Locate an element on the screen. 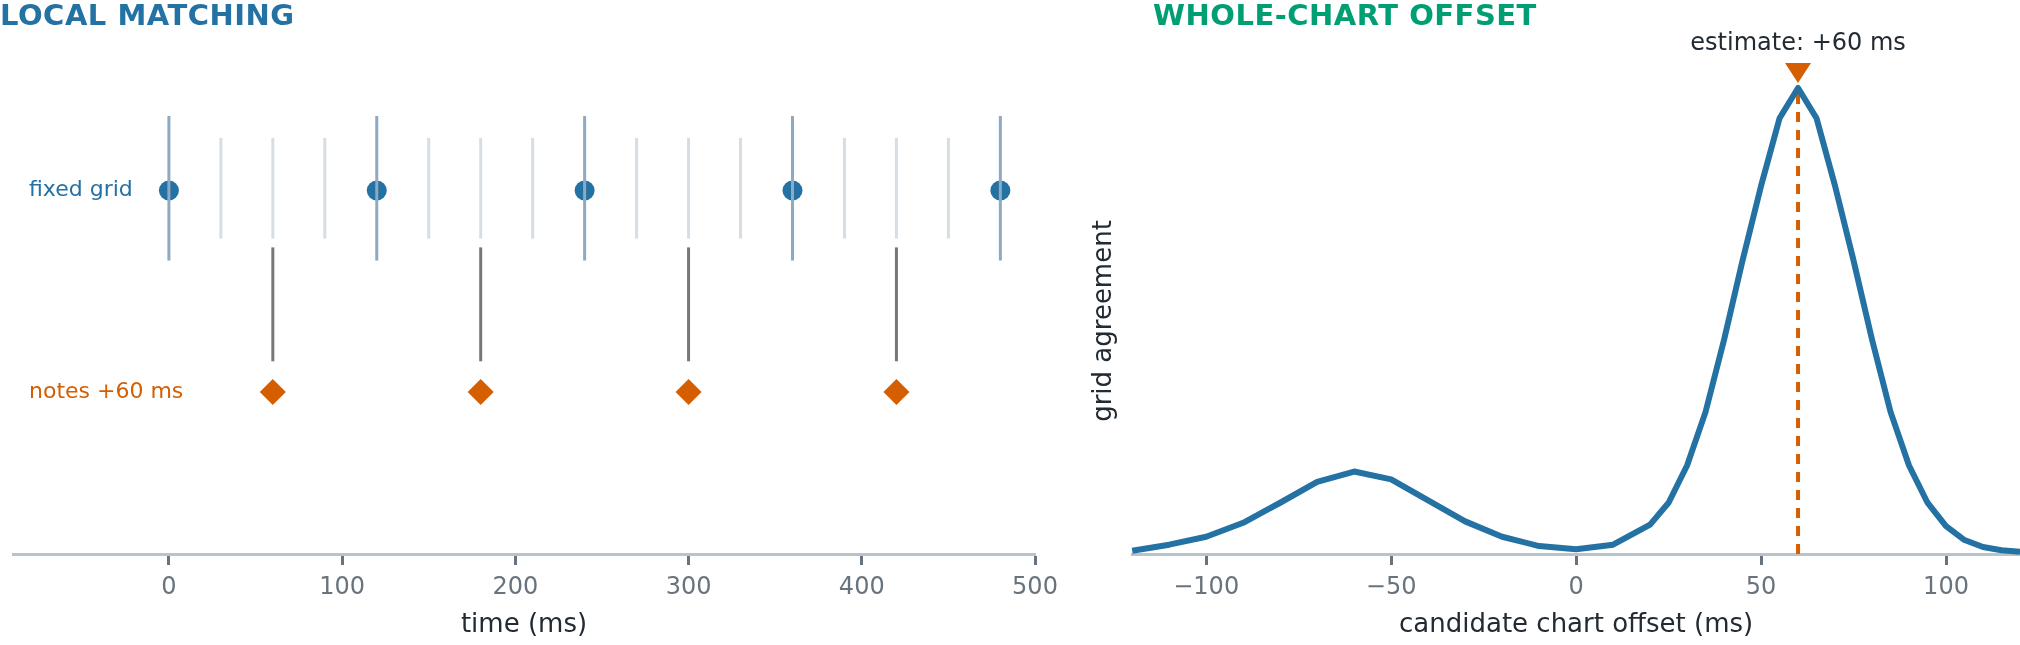  y-axis-title: grid agreement is located at coordinates (1102, 321).